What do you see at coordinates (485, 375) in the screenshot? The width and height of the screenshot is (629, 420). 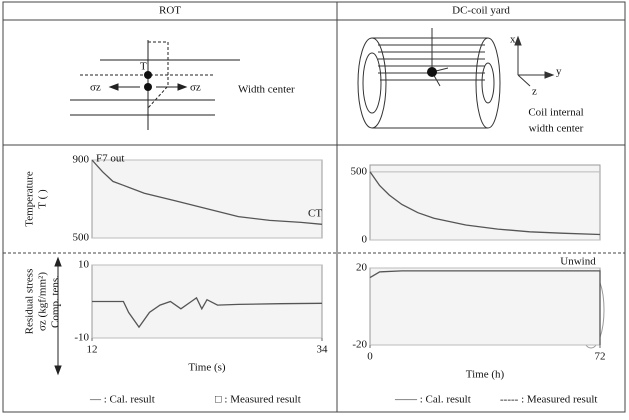 I see `x-axis-label: Time (h)` at bounding box center [485, 375].